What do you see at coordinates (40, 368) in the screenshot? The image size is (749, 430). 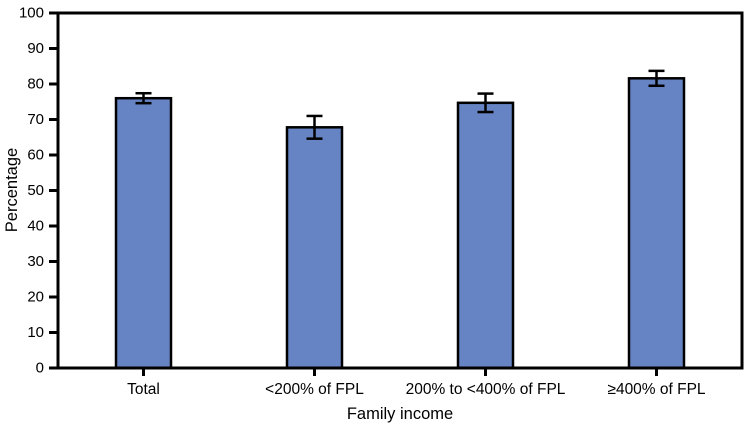 I see `y-tick-label: 0` at bounding box center [40, 368].